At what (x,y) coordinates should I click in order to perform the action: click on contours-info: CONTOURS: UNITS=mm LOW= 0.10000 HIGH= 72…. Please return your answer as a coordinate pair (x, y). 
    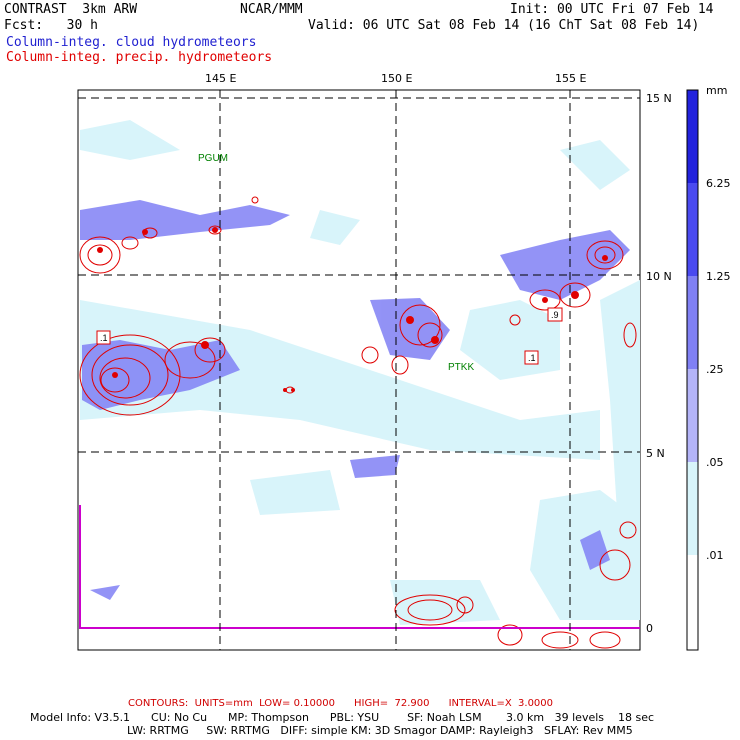
    Looking at the image, I should click on (341, 703).